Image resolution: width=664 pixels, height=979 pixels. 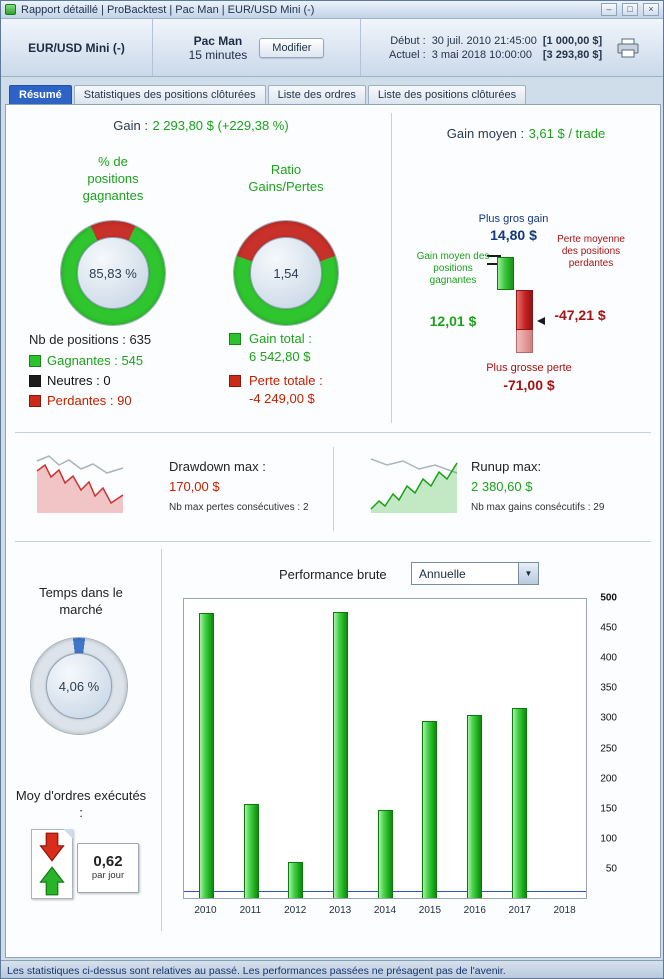 I want to click on avg-loss-arrow-icon, so click(x=541, y=321).